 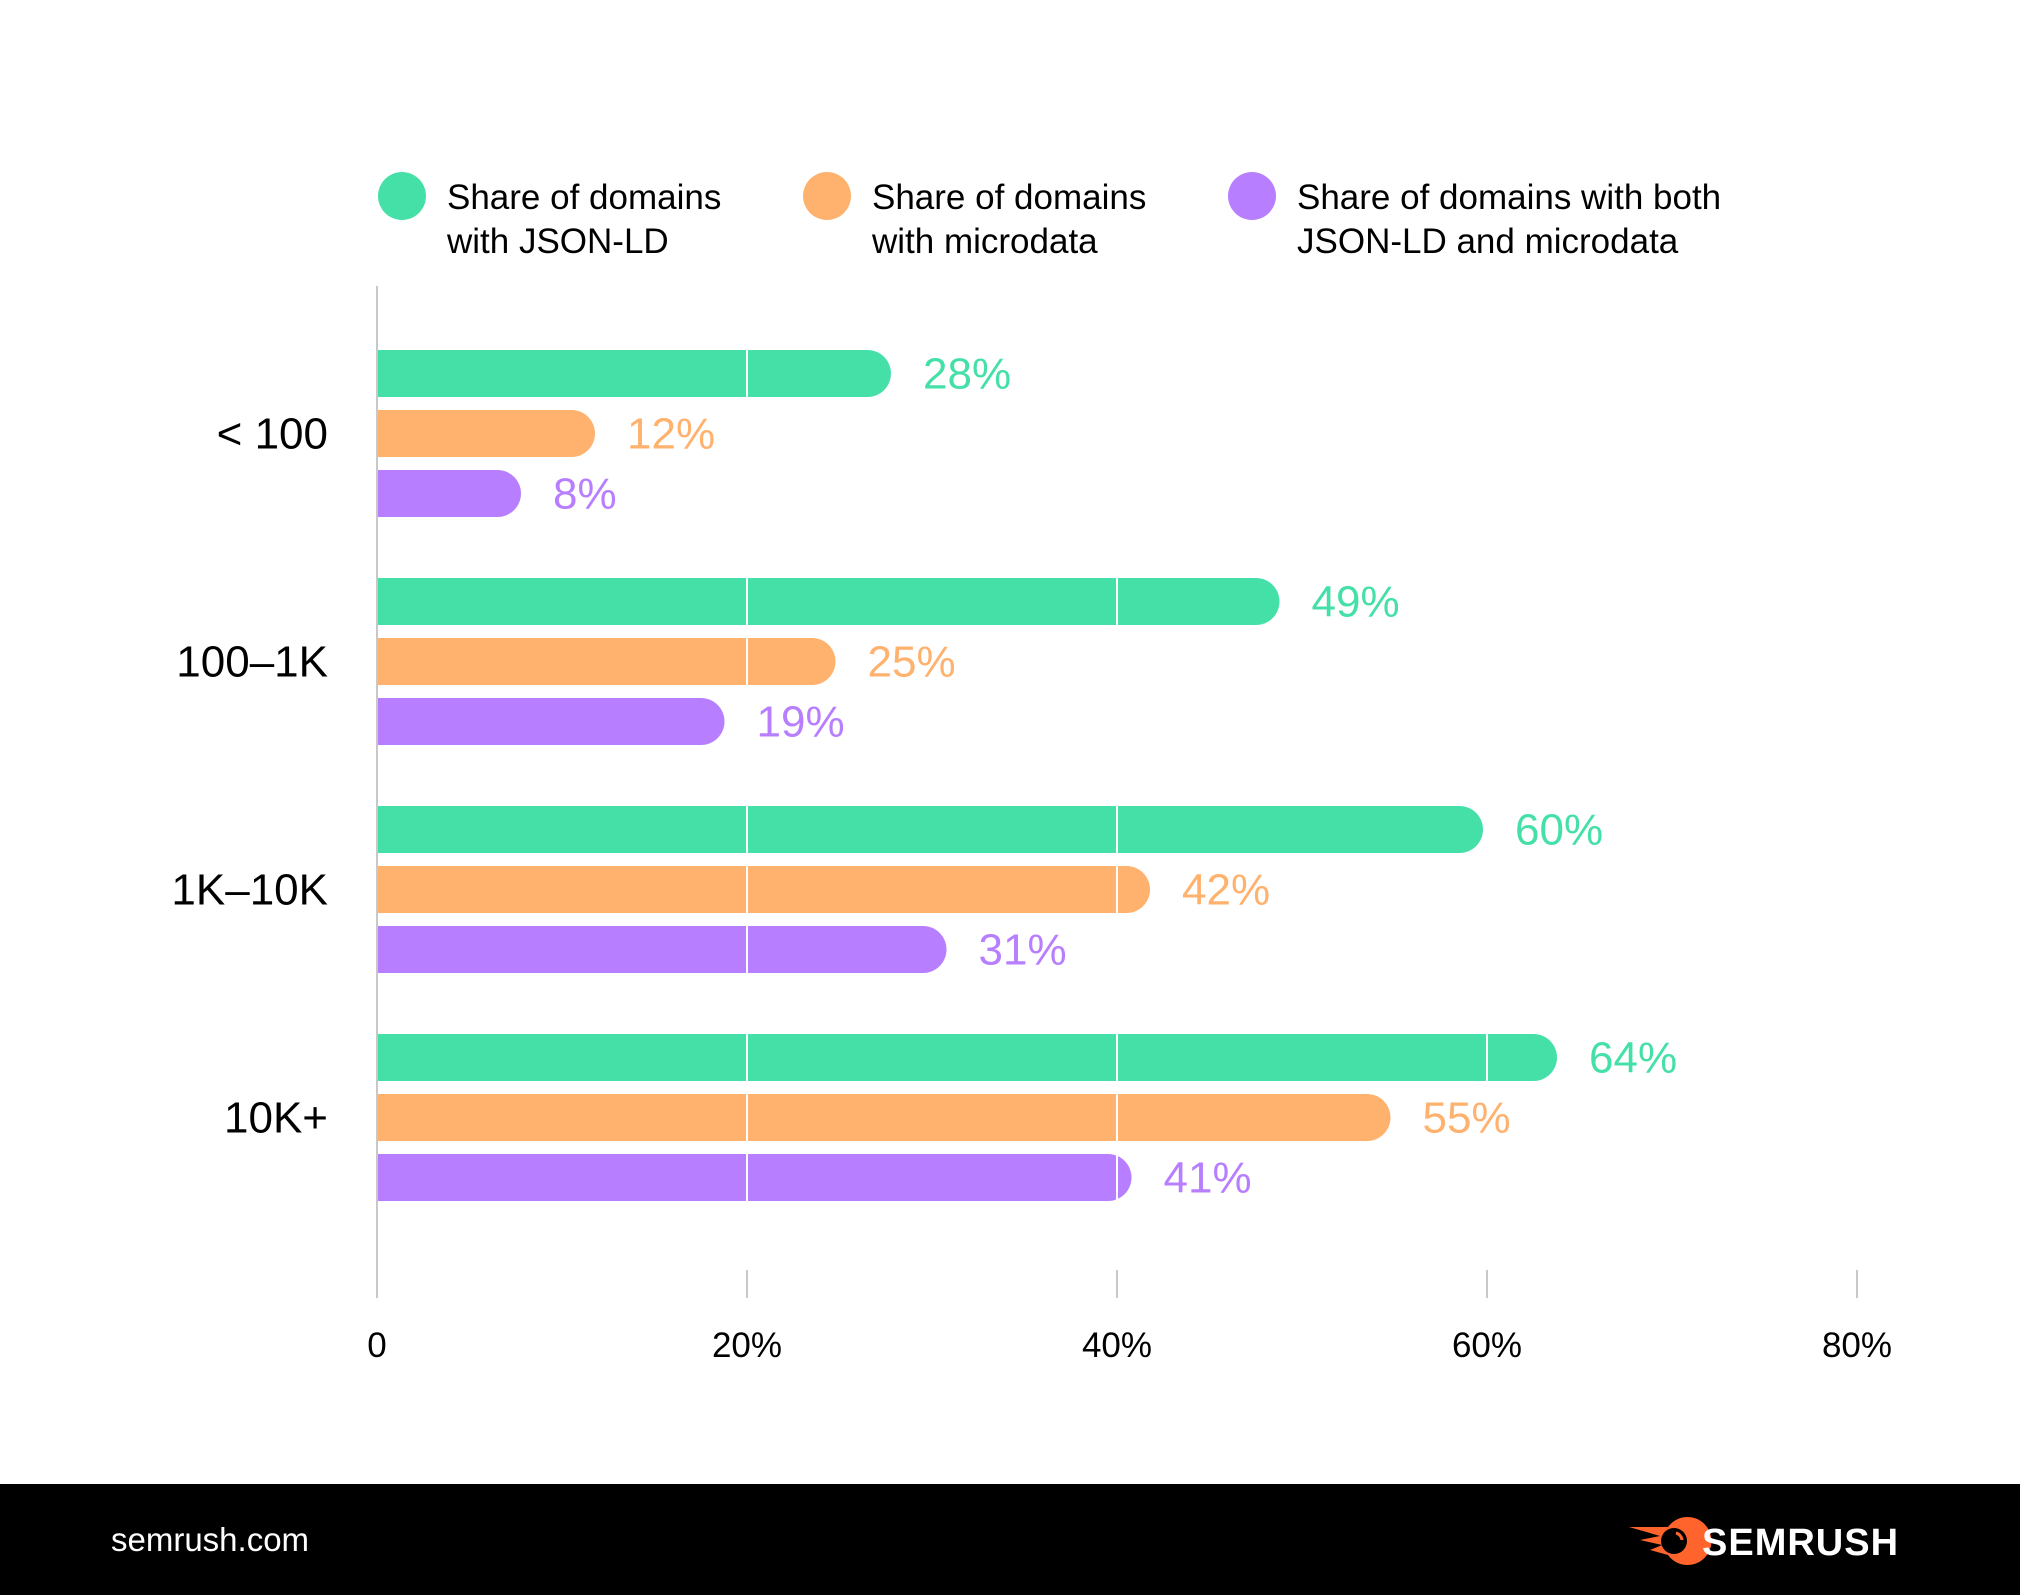 I want to click on data-label: 12%, so click(x=671, y=434).